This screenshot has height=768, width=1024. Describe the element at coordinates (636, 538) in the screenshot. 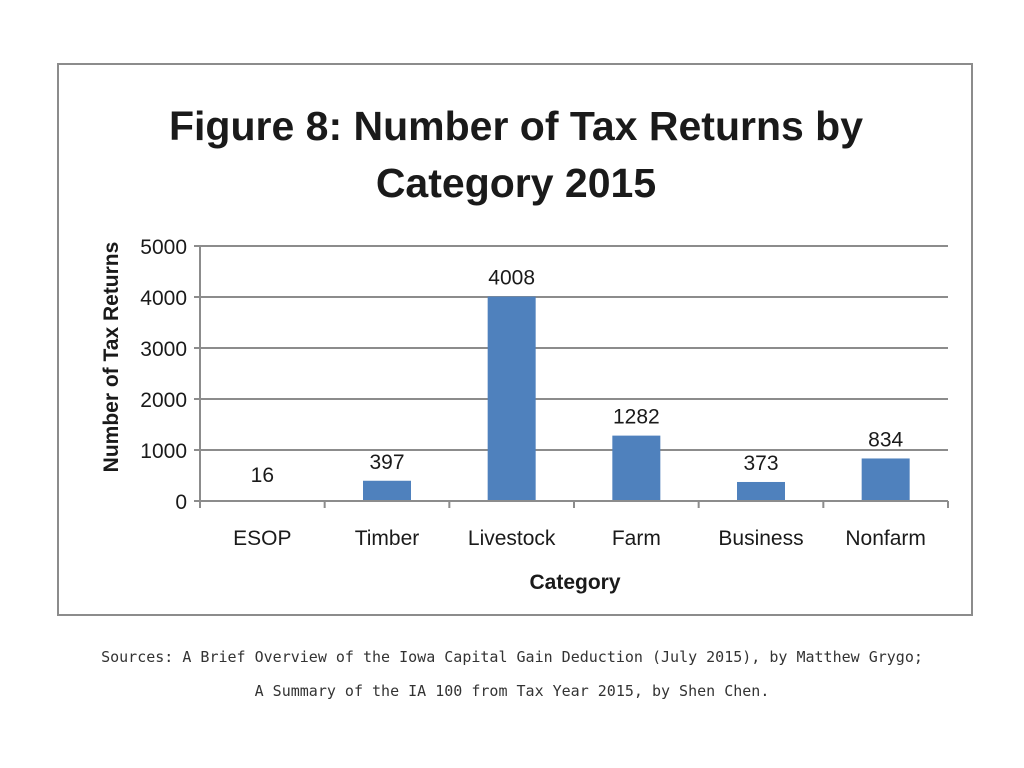

I see `x-tick-label: Farm` at that location.